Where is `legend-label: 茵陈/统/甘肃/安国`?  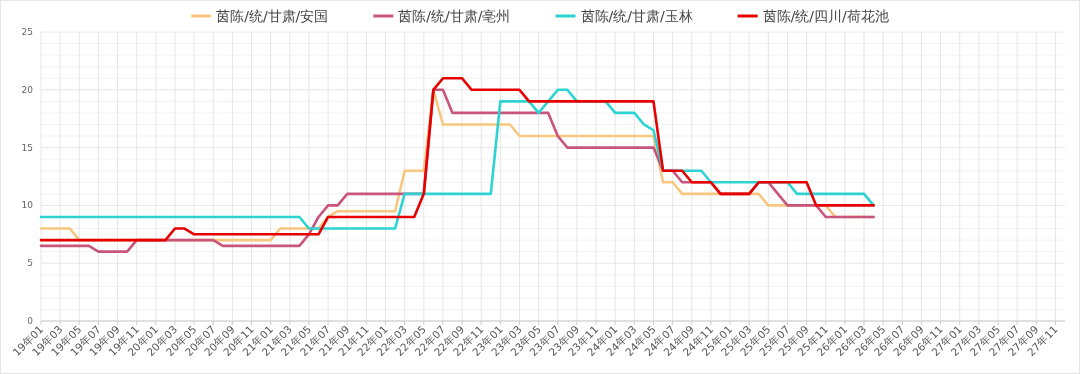 legend-label: 茵陈/统/甘肃/安国 is located at coordinates (272, 16).